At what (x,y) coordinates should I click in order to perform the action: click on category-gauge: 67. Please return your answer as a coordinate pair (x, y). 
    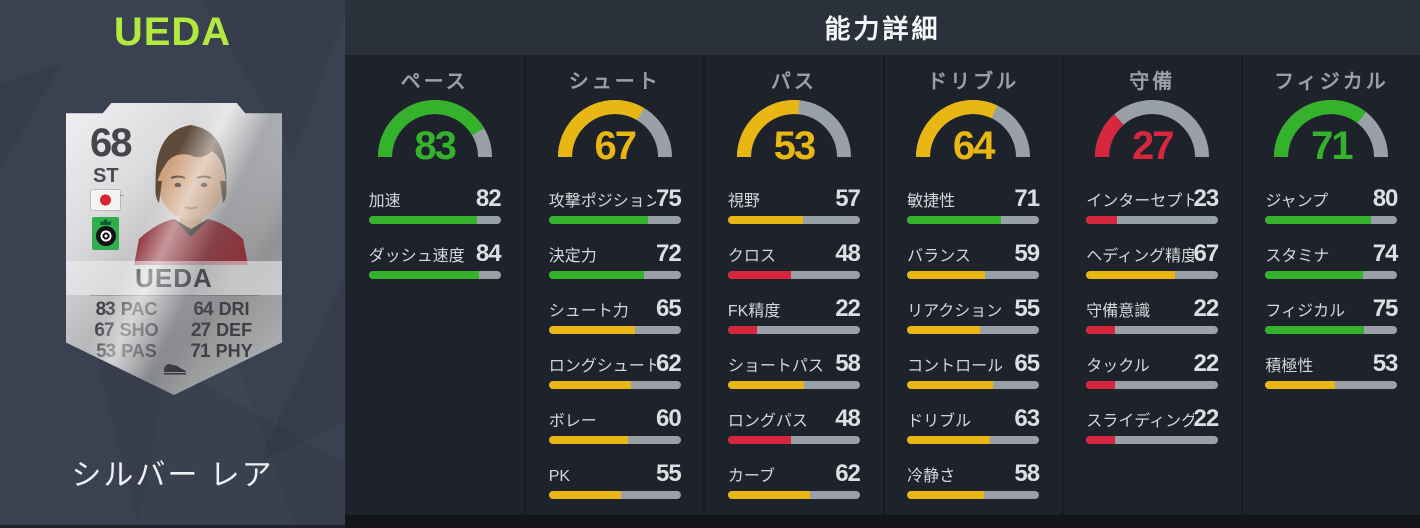
    Looking at the image, I should click on (615, 133).